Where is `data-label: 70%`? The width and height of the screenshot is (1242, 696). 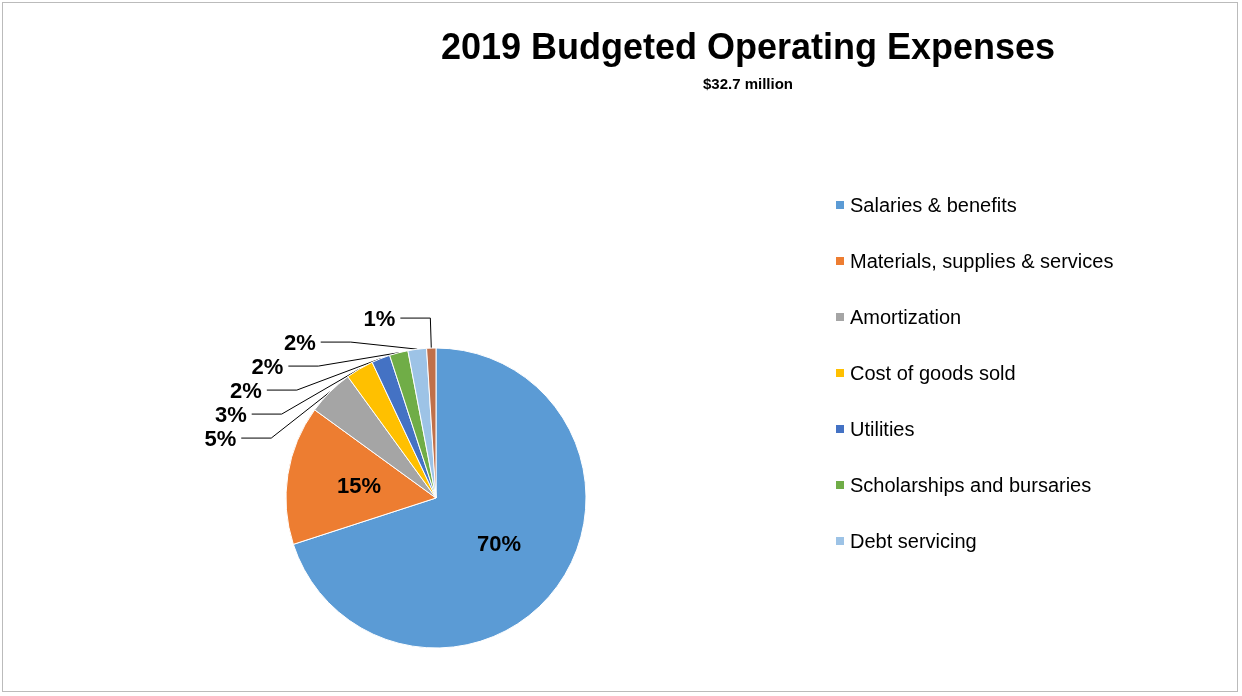
data-label: 70% is located at coordinates (499, 544).